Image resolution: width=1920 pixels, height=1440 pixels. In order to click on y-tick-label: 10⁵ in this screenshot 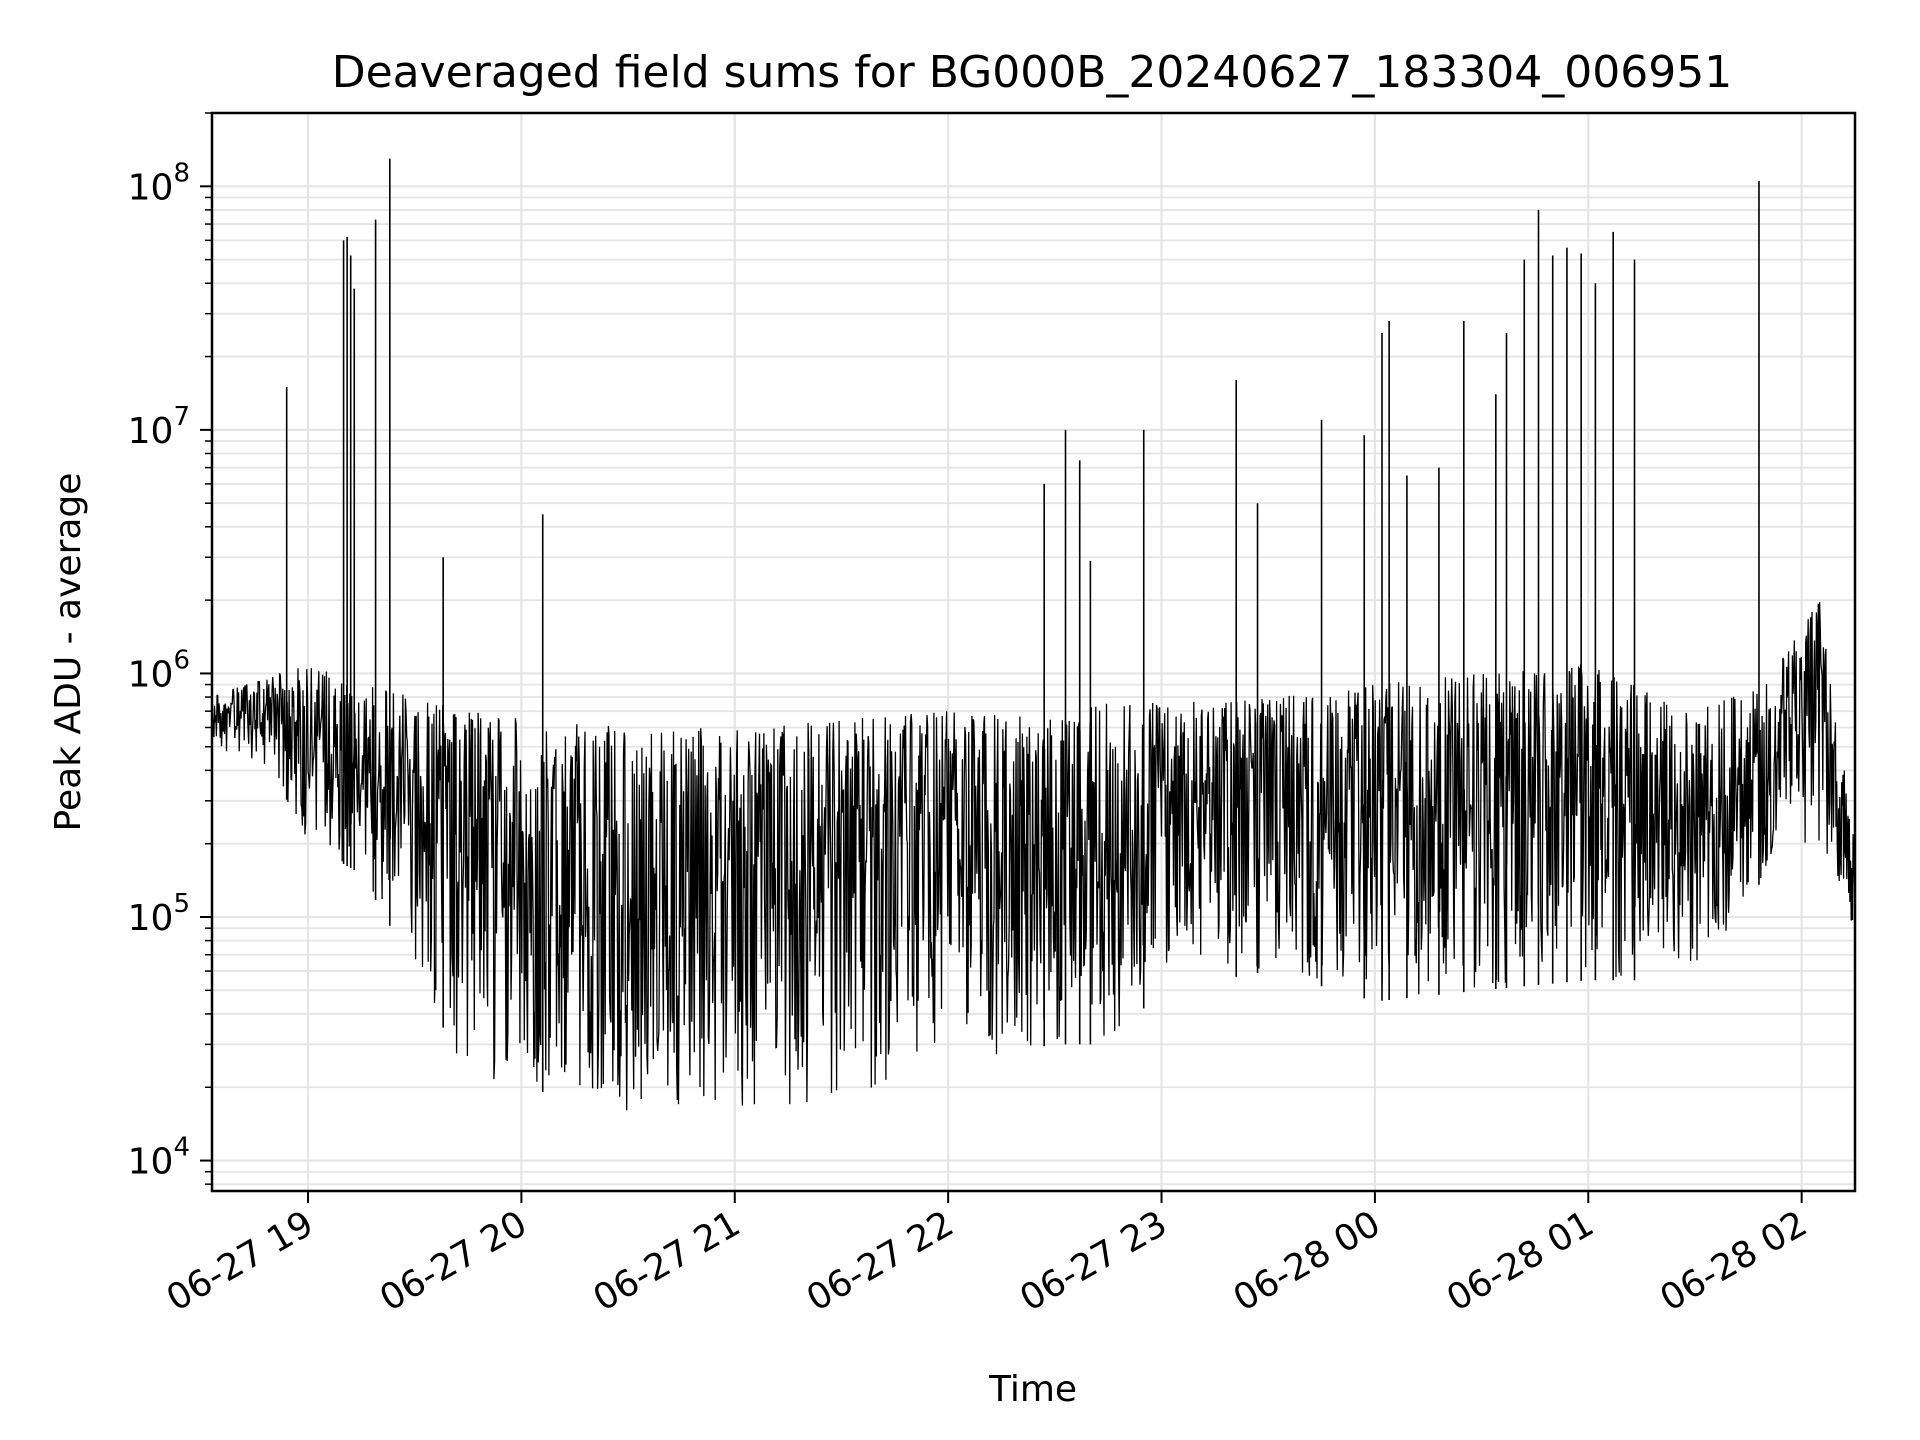, I will do `click(159, 914)`.